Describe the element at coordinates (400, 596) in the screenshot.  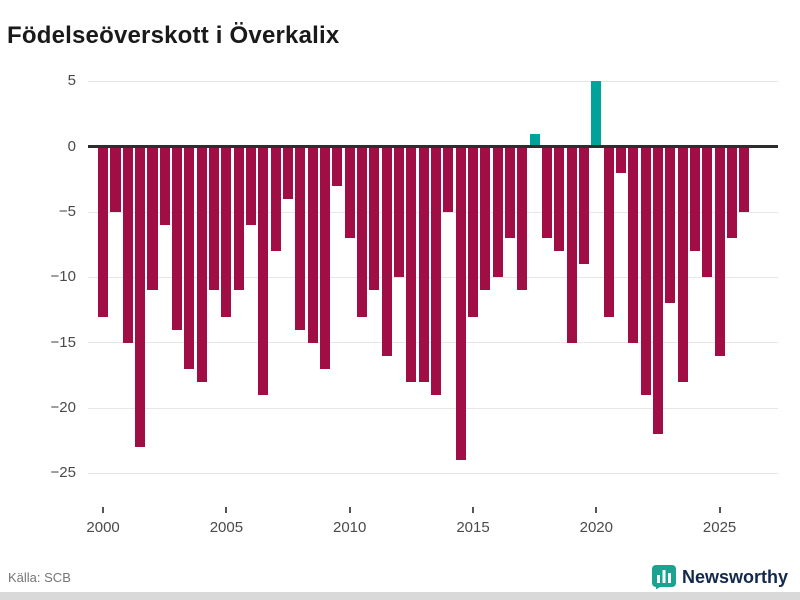
I see `bottom-divider-strip` at that location.